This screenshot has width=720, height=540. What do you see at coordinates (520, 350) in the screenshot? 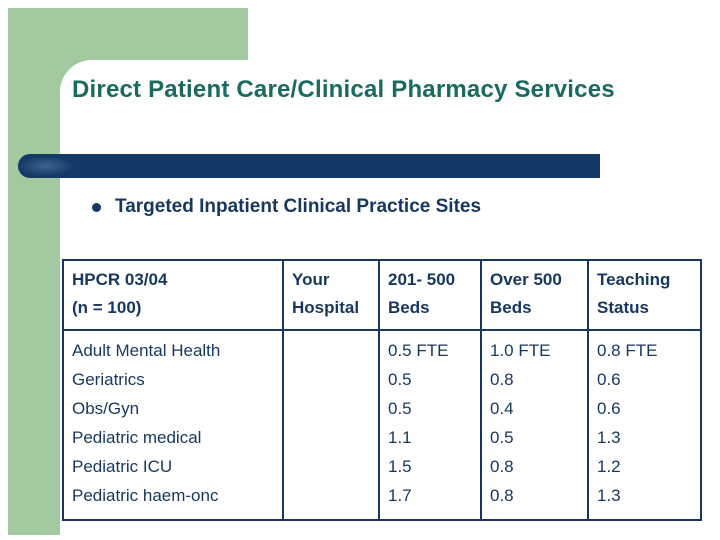
I see `value: 1.0 FTE` at bounding box center [520, 350].